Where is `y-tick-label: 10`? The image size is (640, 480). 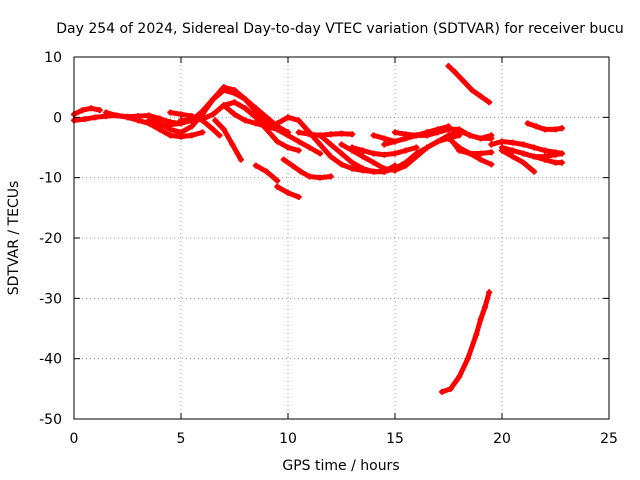 y-tick-label: 10 is located at coordinates (53, 58).